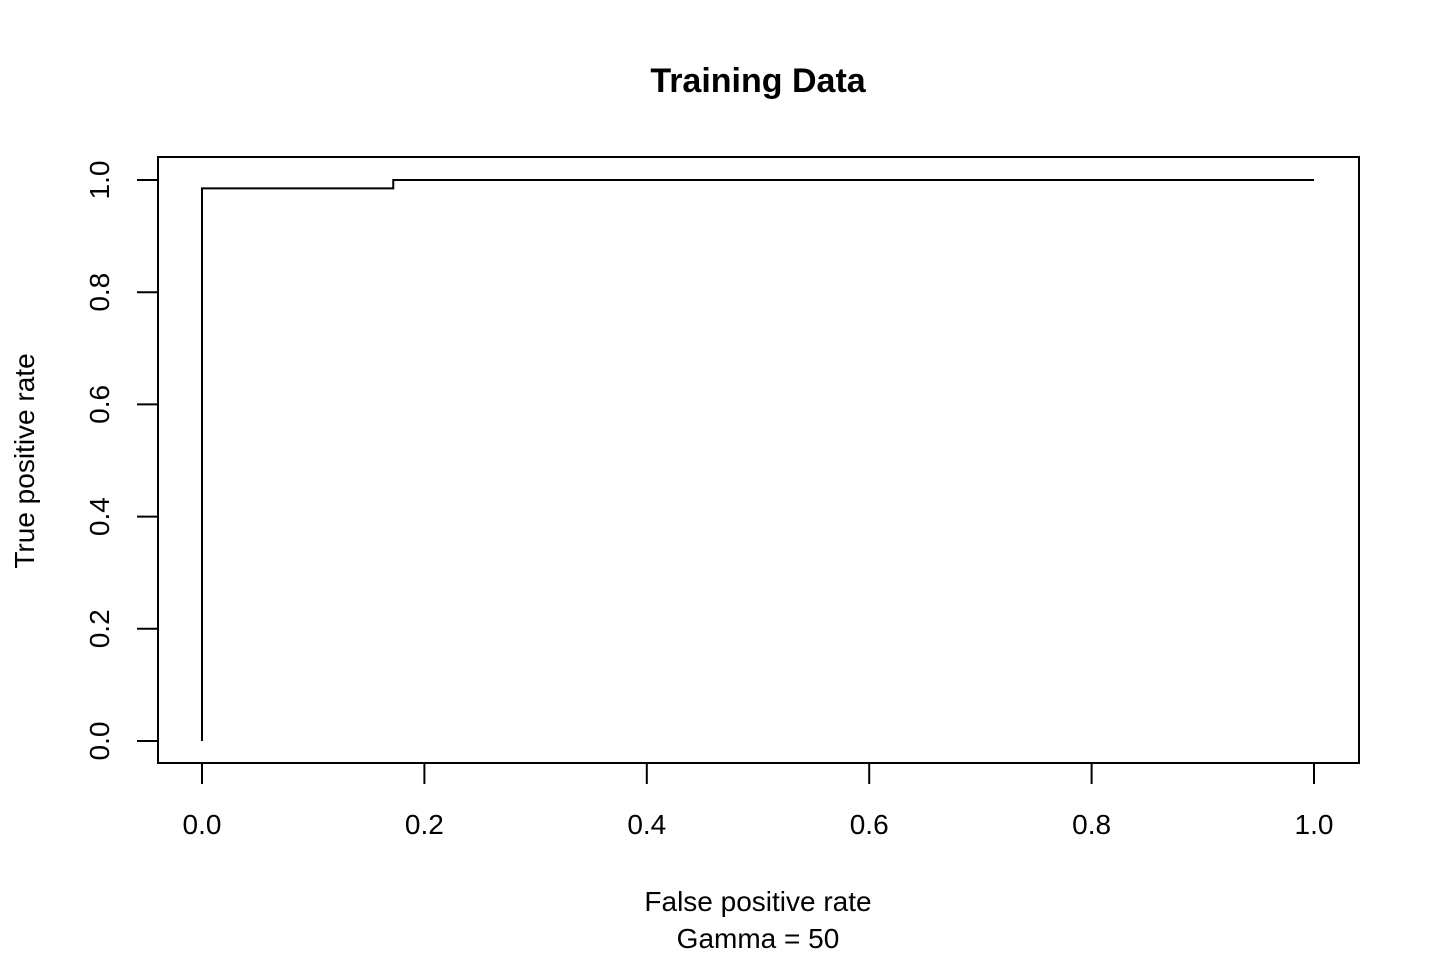 The width and height of the screenshot is (1440, 960). What do you see at coordinates (121, 461) in the screenshot?
I see `y-axis: 0.0 0.2 0.4 0.6 0.8 1.0` at bounding box center [121, 461].